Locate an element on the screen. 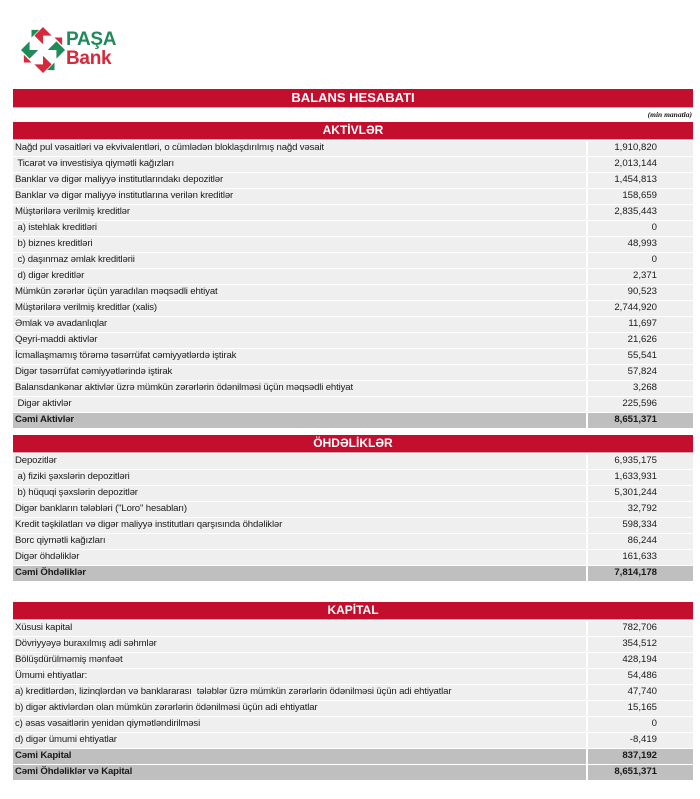  row-value: 2,744,920 is located at coordinates (640, 308).